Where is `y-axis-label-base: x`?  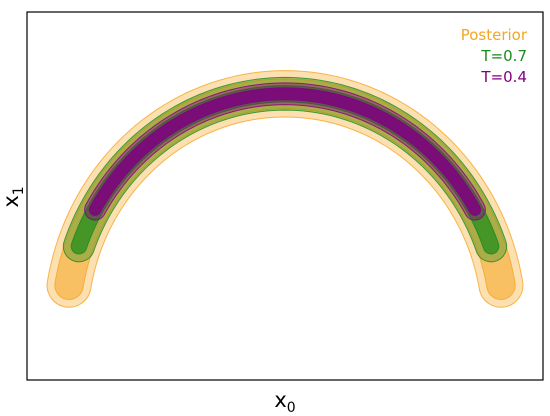
y-axis-label-base: x is located at coordinates (11, 201).